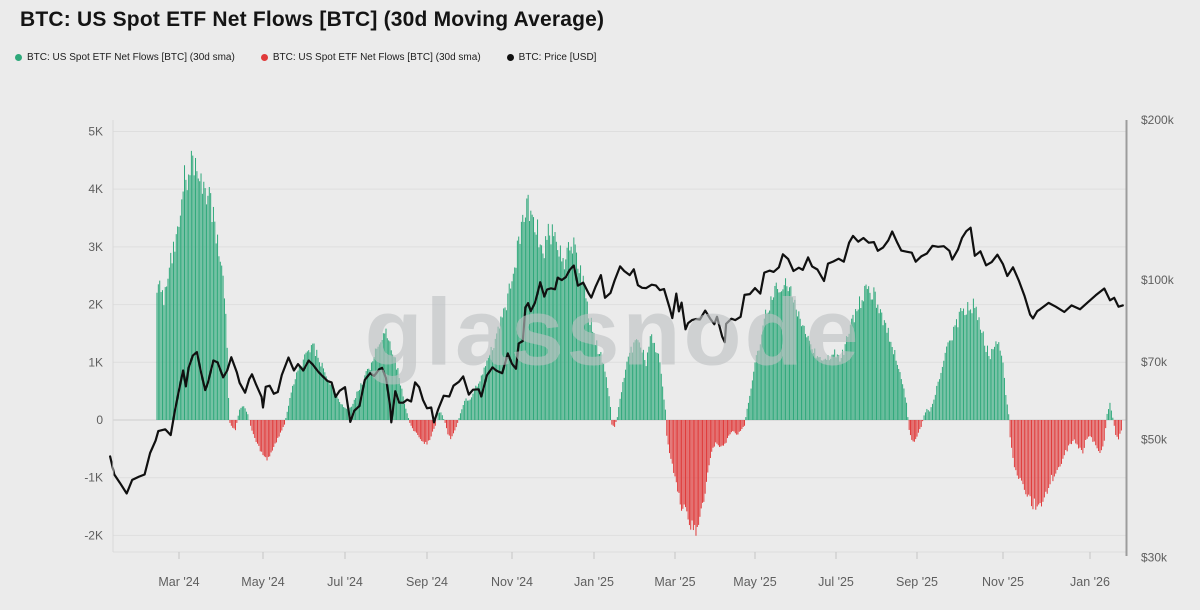 This screenshot has width=1200, height=610. I want to click on svg-text: $100k, so click(1158, 280).